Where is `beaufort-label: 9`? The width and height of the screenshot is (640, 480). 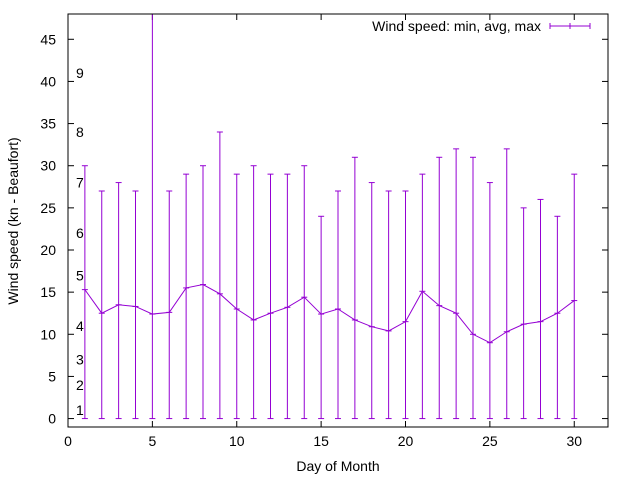
beaufort-label: 9 is located at coordinates (80, 73).